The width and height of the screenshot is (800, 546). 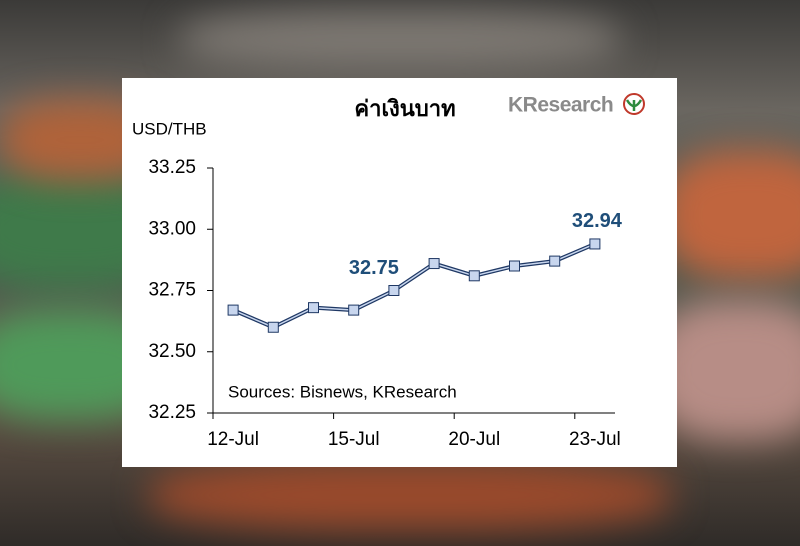 I want to click on value-label: 32.75, so click(x=374, y=268).